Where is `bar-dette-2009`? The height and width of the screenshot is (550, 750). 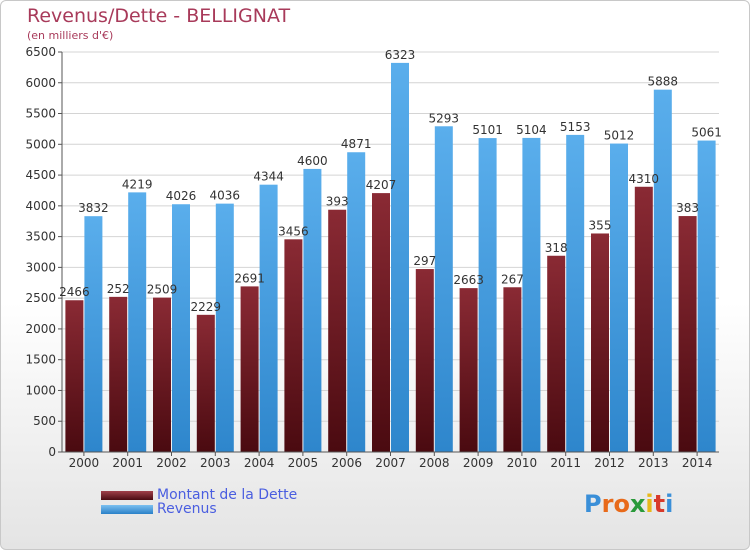 bar-dette-2009 is located at coordinates (468, 370).